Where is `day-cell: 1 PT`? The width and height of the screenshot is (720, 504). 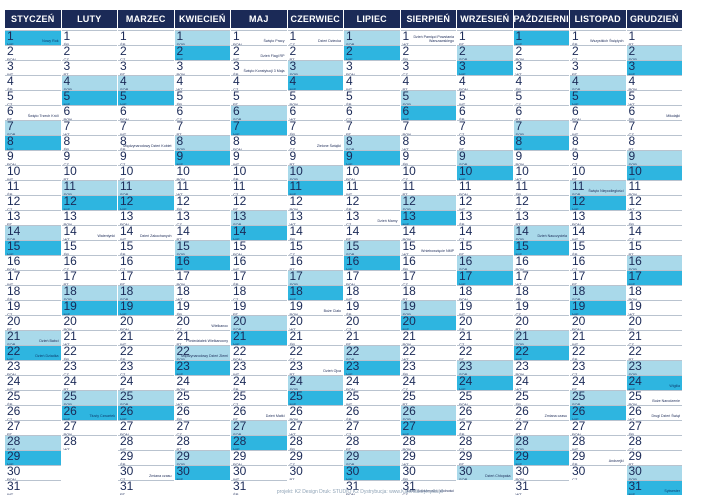 day-cell: 1 PT is located at coordinates (654, 37).